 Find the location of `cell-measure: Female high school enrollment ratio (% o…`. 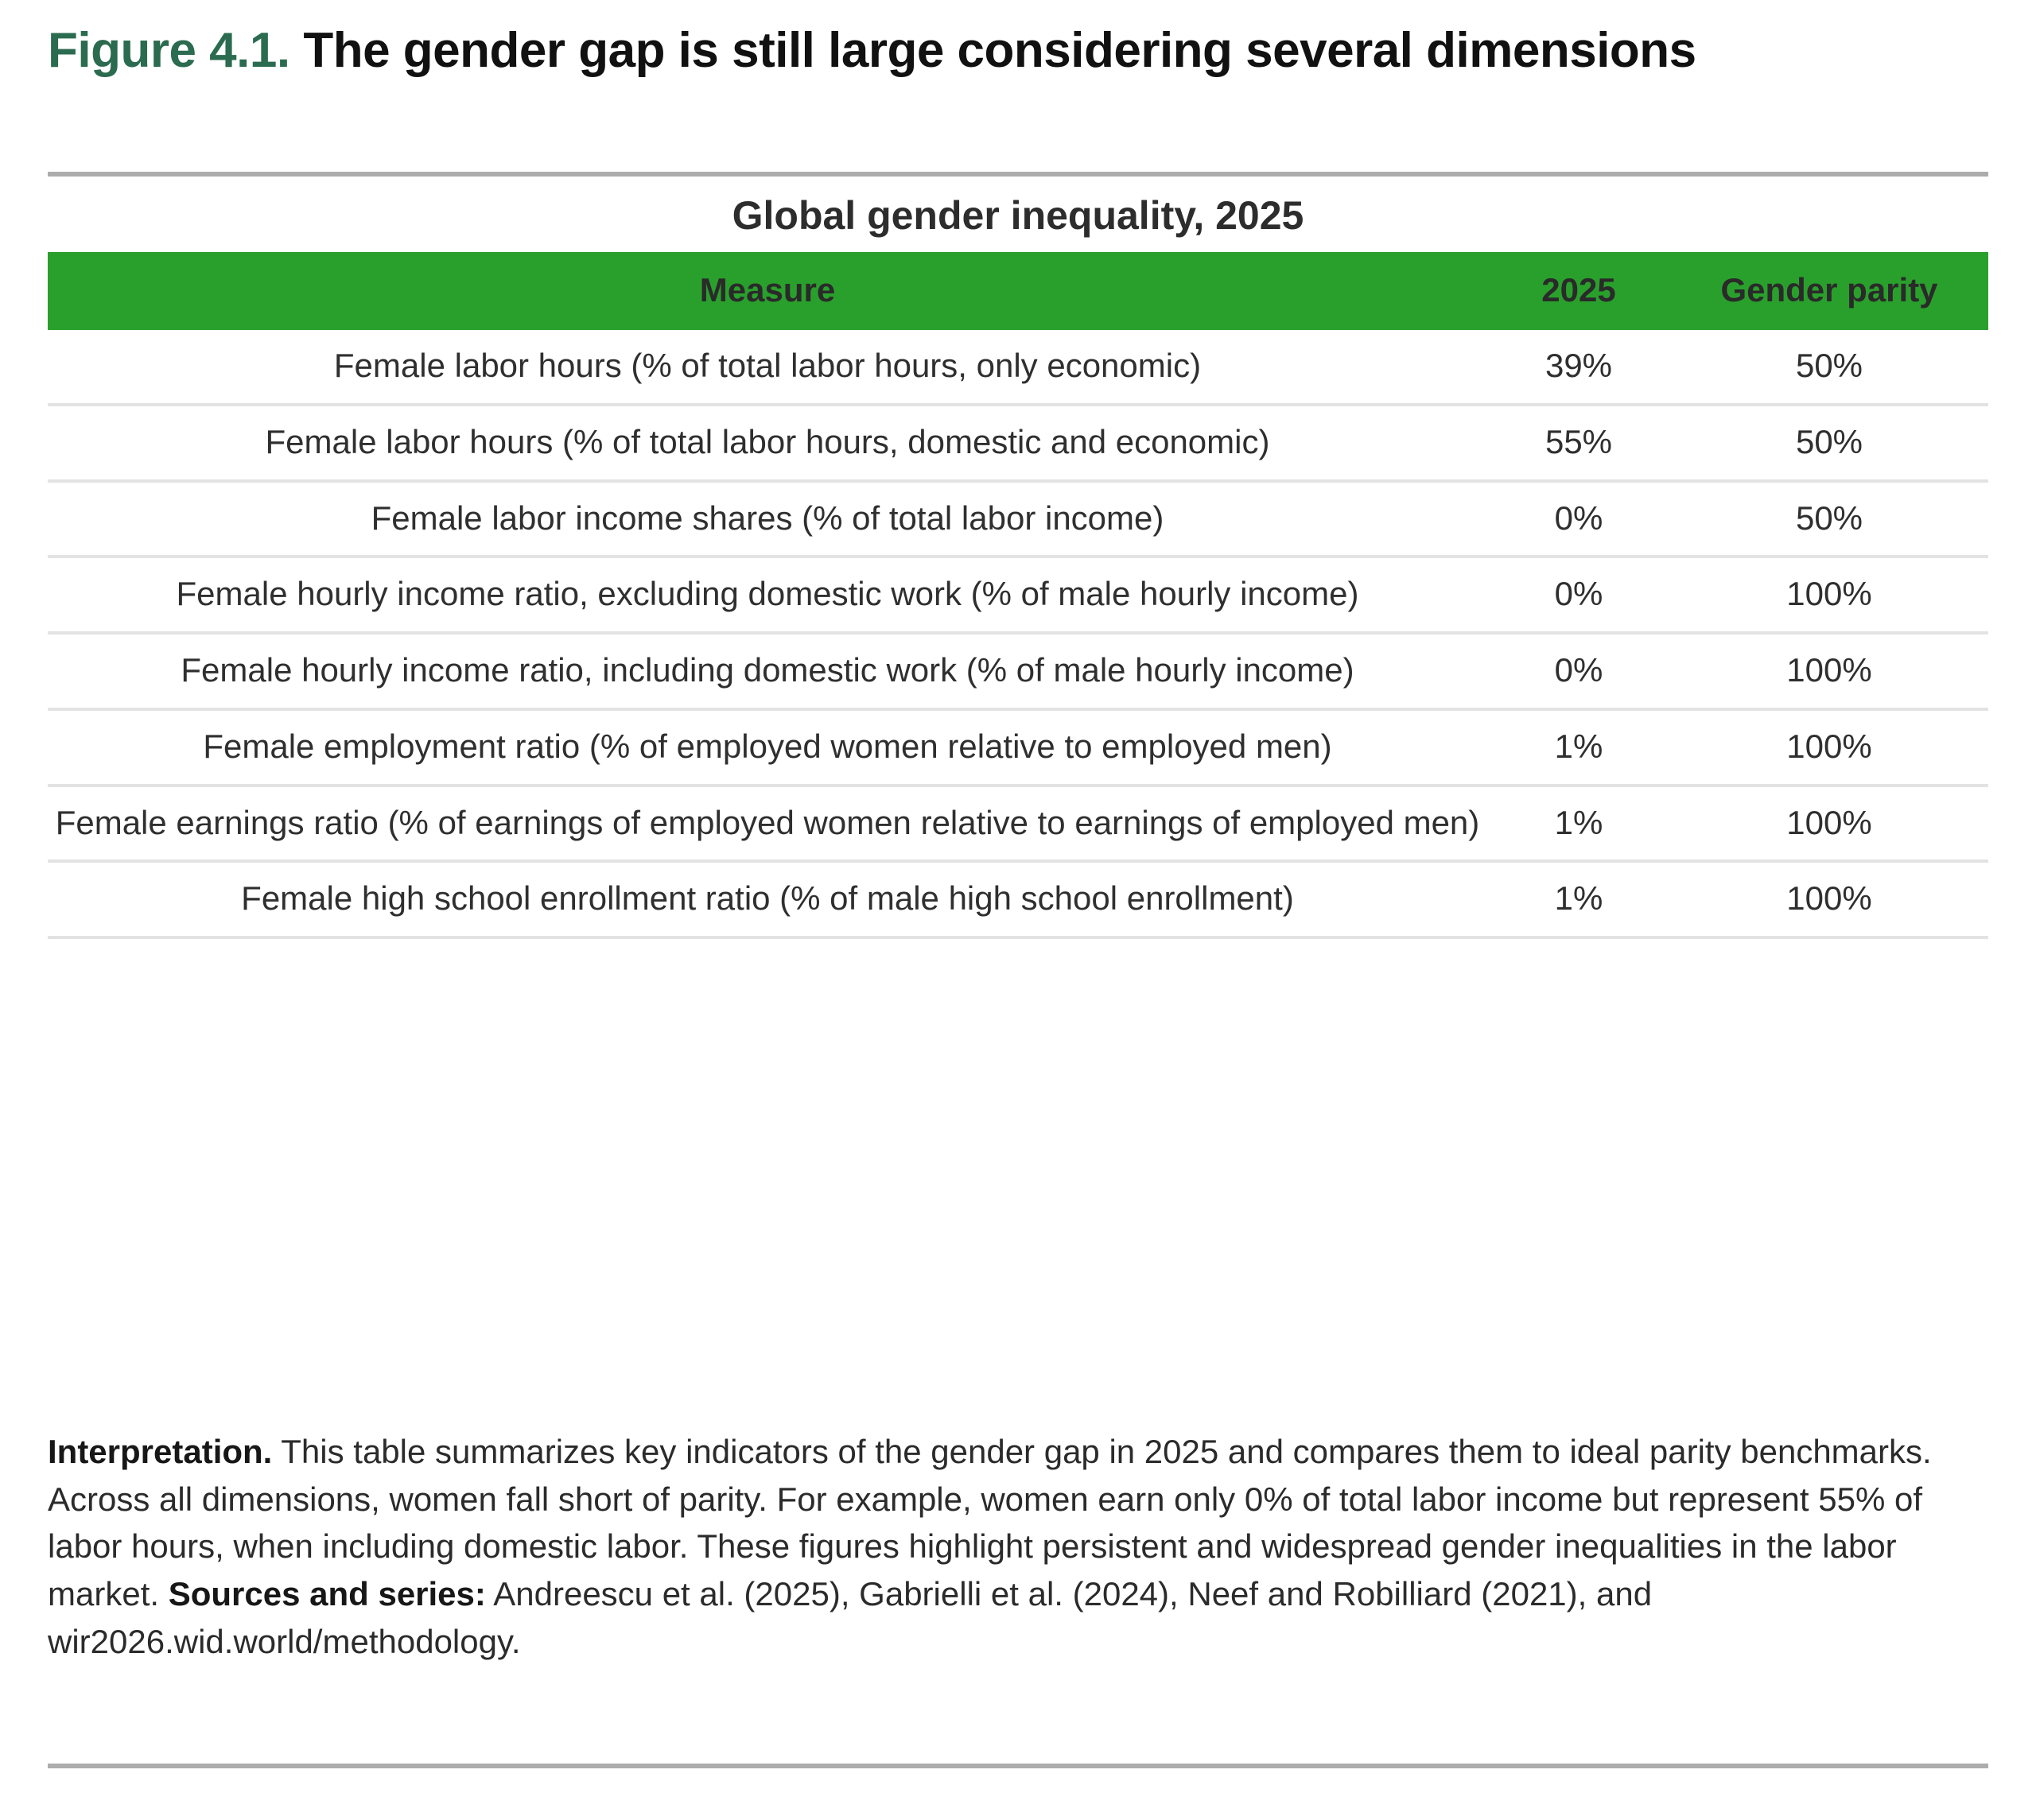

cell-measure: Female high school enrollment ratio (% o… is located at coordinates (767, 900).